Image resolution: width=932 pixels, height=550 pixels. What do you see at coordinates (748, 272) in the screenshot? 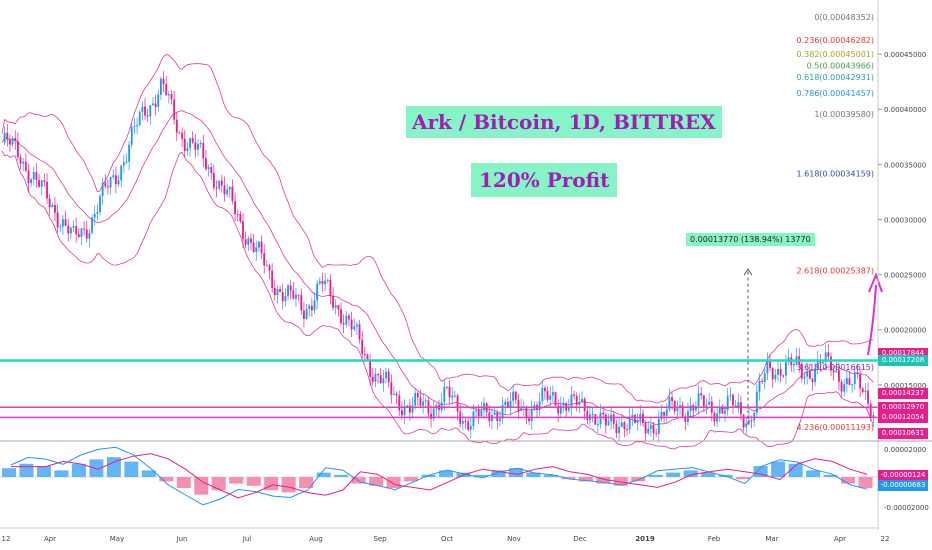
I see `measure-arrowhead` at bounding box center [748, 272].